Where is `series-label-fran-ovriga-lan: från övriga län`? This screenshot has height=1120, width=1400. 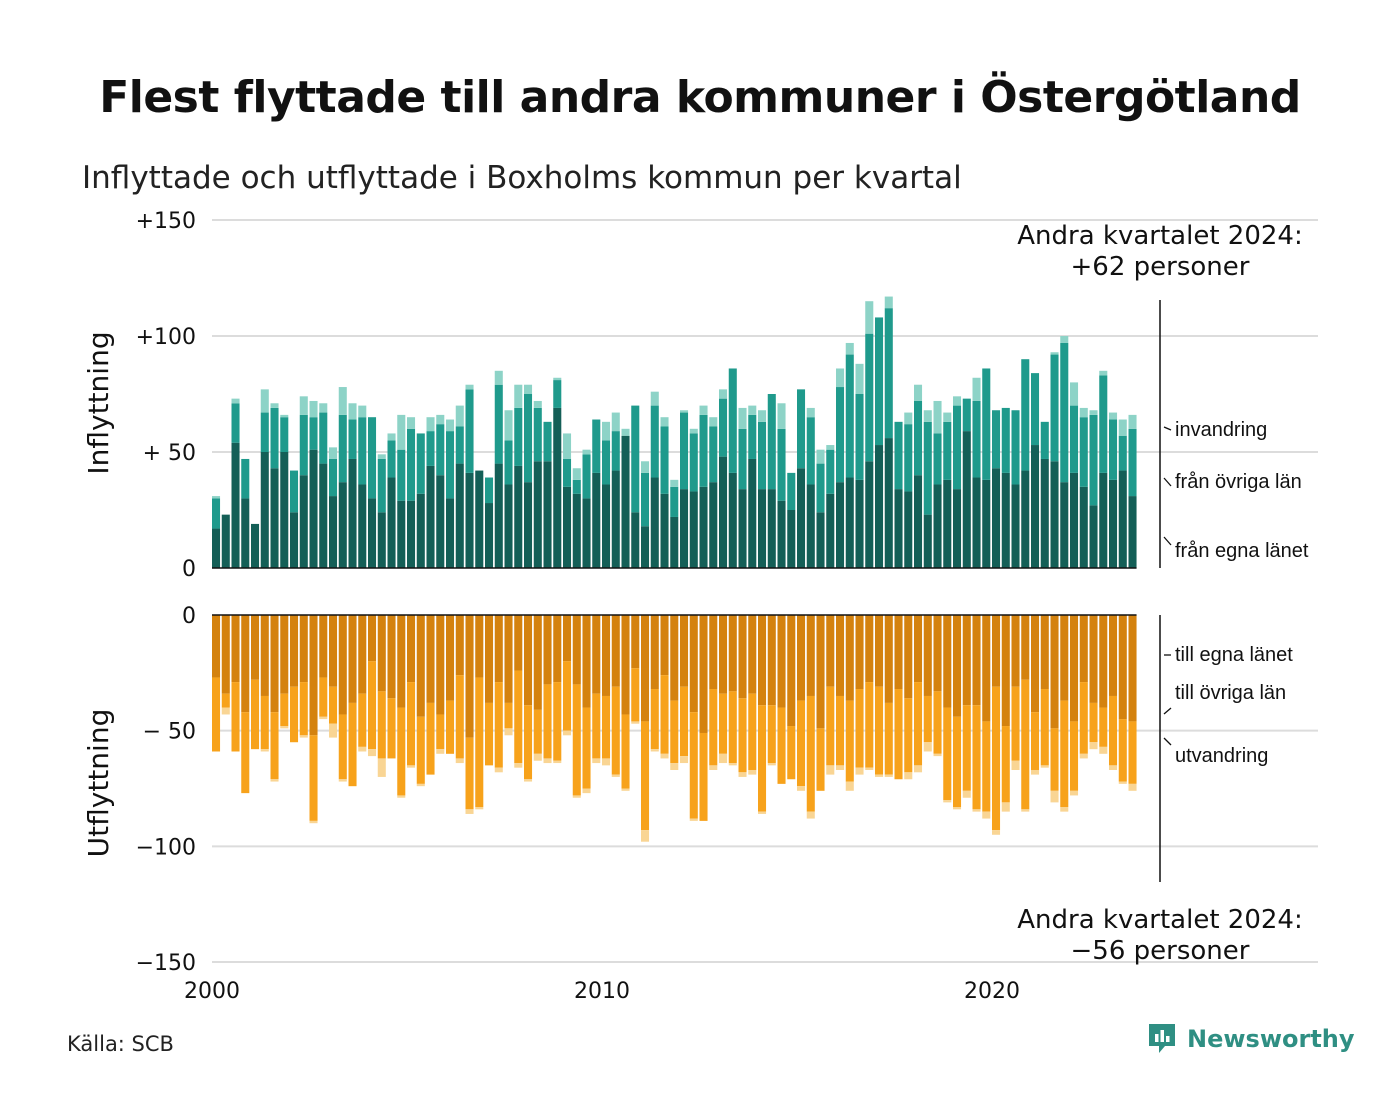
series-label-fran-ovriga-lan: från övriga län is located at coordinates (1238, 482).